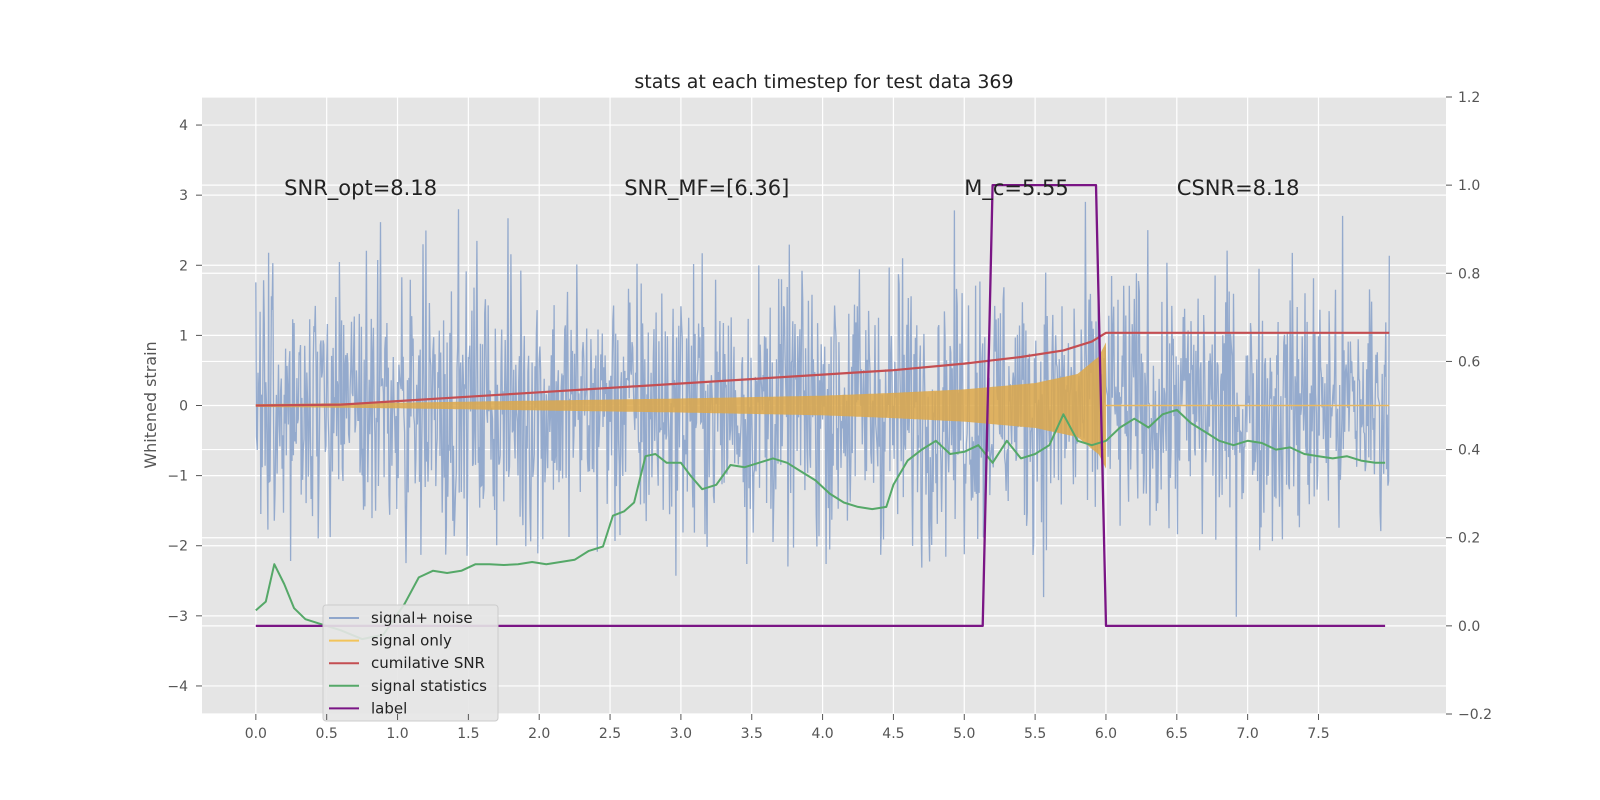 This screenshot has width=1600, height=800. Describe the element at coordinates (183, 407) in the screenshot. I see `y-tick-label: 0` at that location.